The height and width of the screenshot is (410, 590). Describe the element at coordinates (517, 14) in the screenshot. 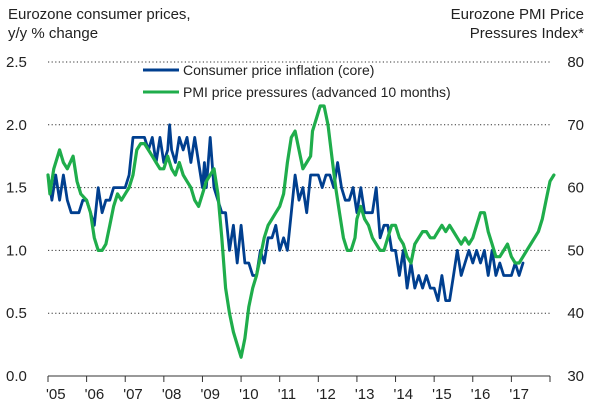

I see `right-axis-title-line1: Eurozone PMI Price` at that location.